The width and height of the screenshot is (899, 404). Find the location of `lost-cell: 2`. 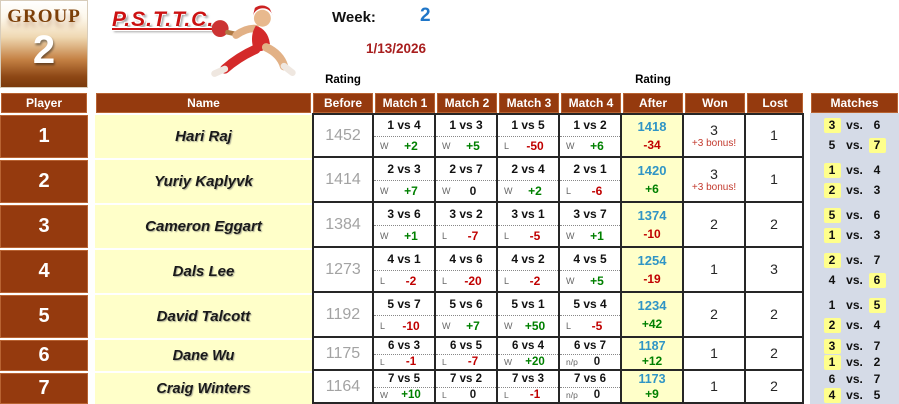

lost-cell: 2 is located at coordinates (775, 315).